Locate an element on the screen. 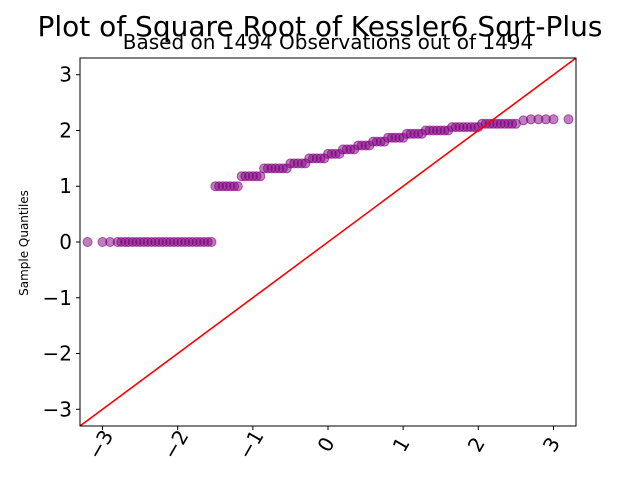 Image resolution: width=640 pixels, height=480 pixels. y-tick-label: −1 is located at coordinates (57, 298).